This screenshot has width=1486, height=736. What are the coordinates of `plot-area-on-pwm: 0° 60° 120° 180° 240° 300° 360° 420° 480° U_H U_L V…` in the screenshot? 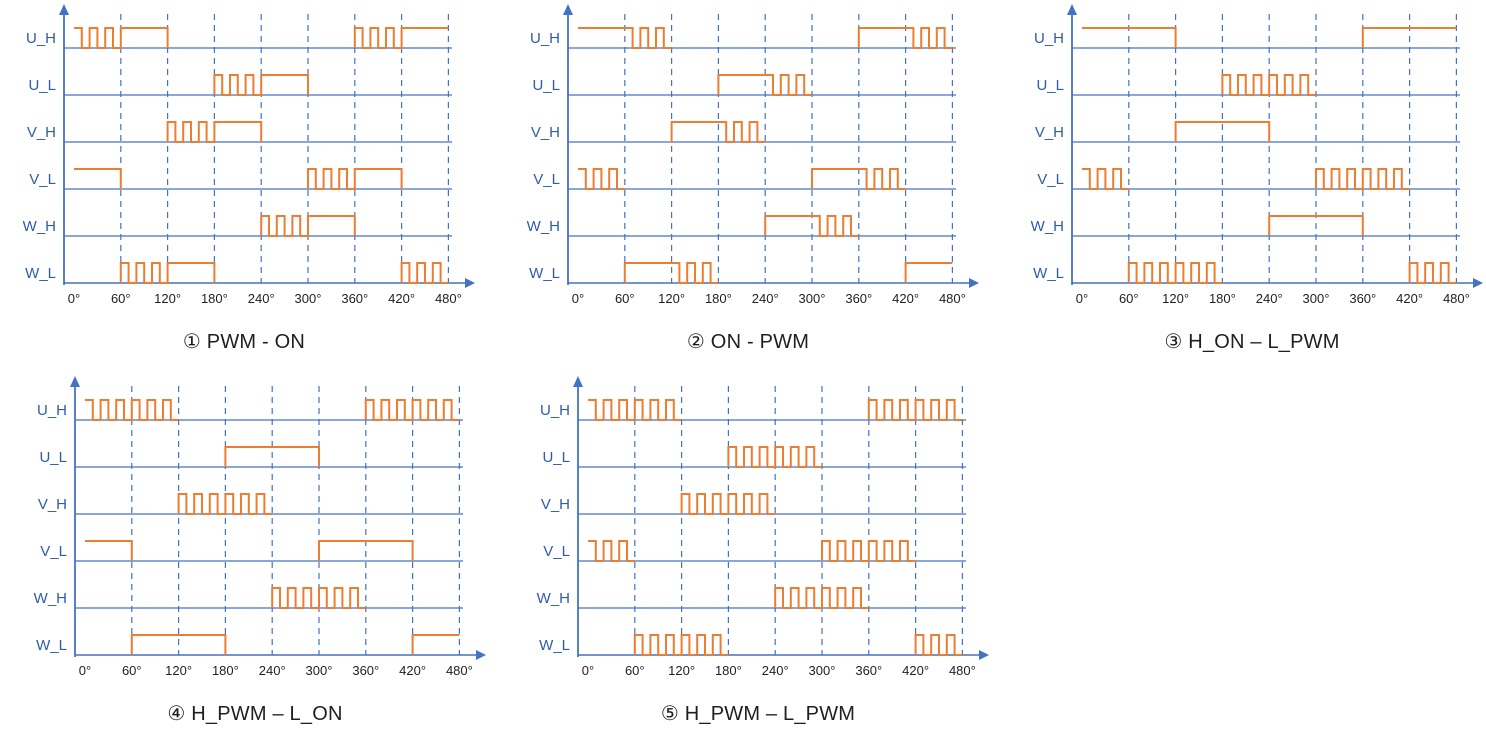 It's located at (748, 158).